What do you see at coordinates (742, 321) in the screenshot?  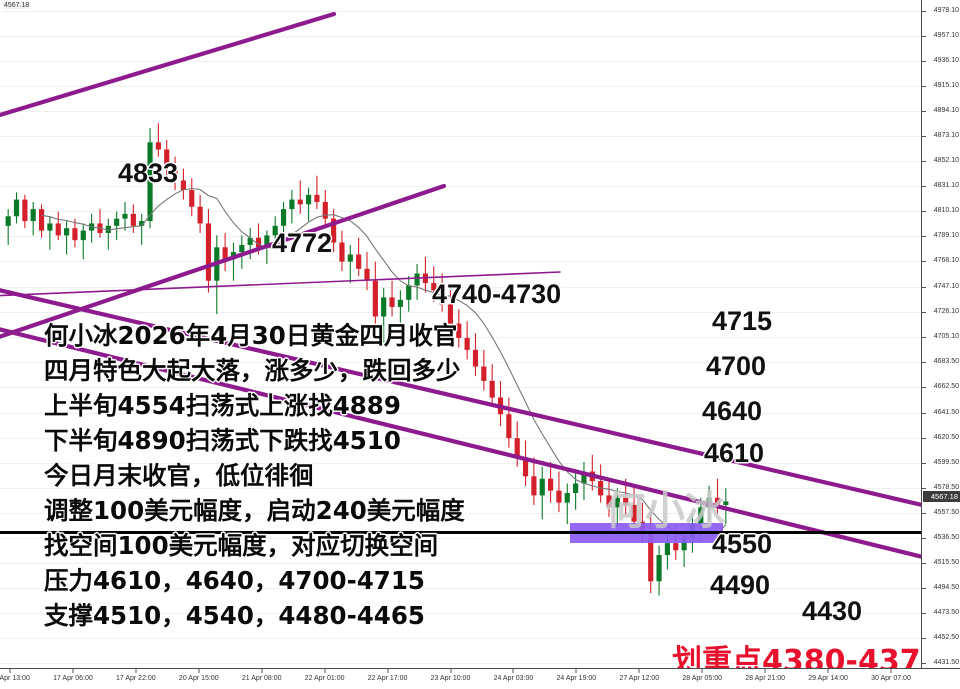 I see `price-level-4715: 4715` at bounding box center [742, 321].